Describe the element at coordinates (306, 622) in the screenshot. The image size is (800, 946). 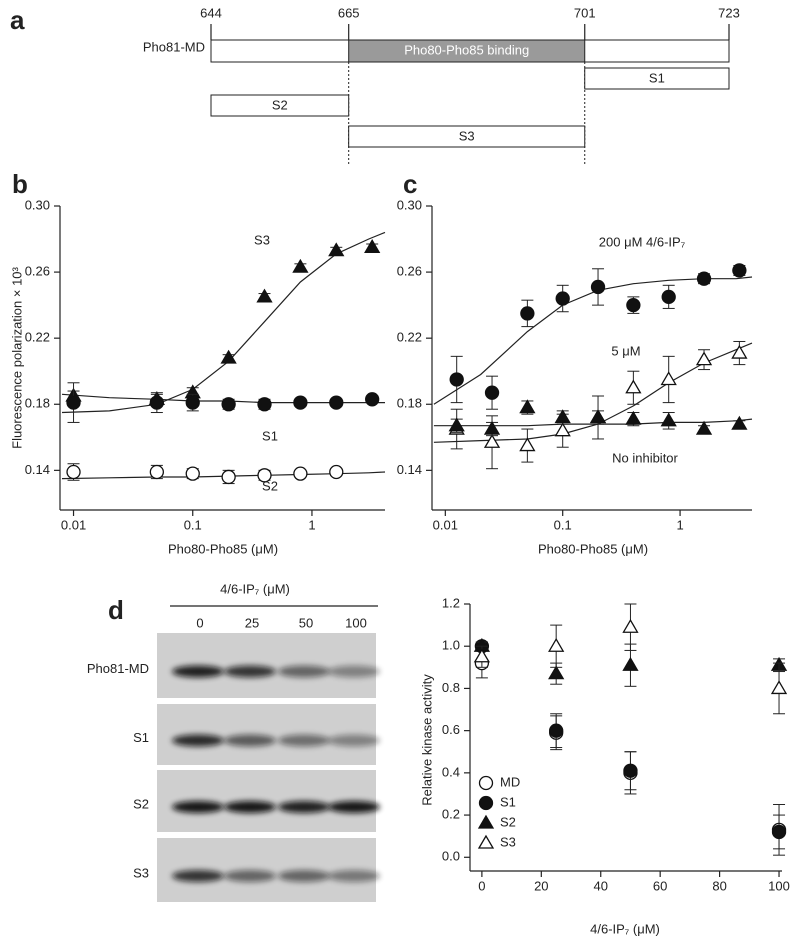
I see `lane-label: 50` at that location.